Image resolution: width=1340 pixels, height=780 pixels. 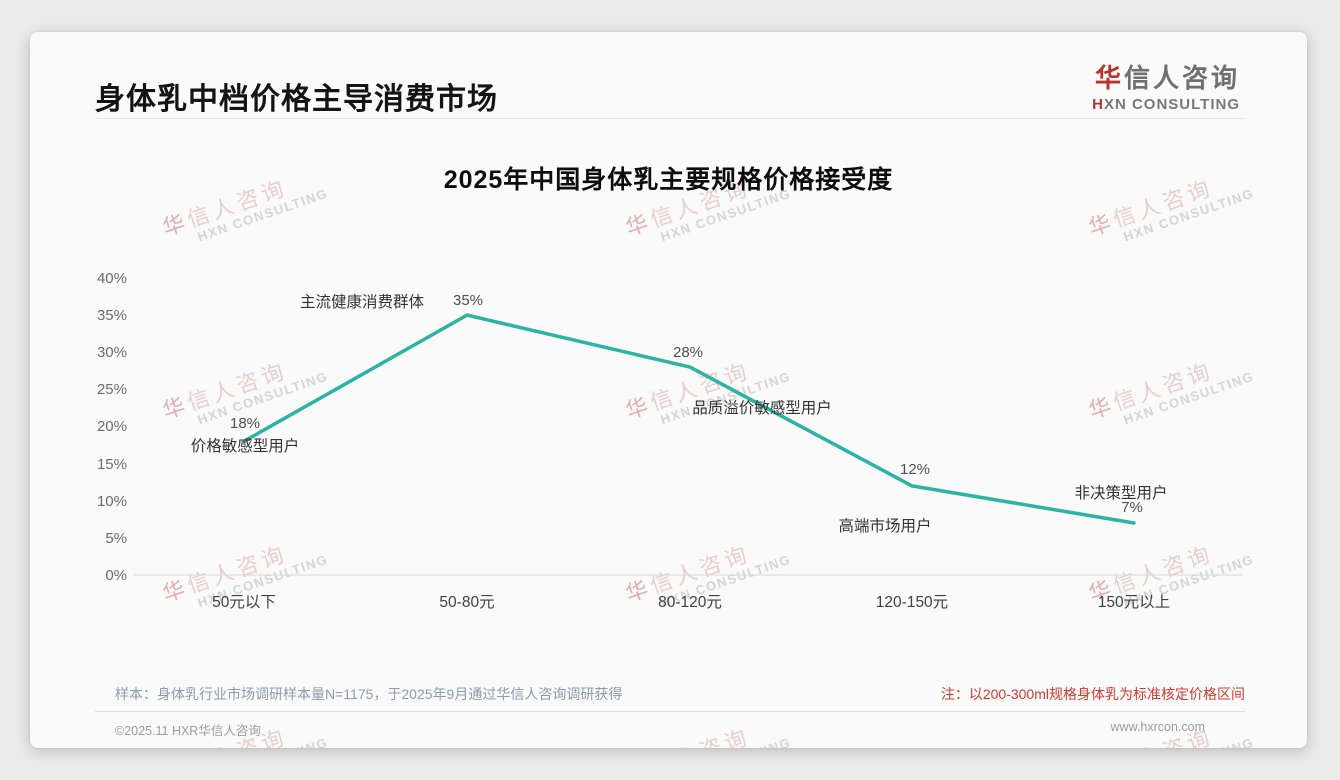 I want to click on footer-divider, so click(x=670, y=711).